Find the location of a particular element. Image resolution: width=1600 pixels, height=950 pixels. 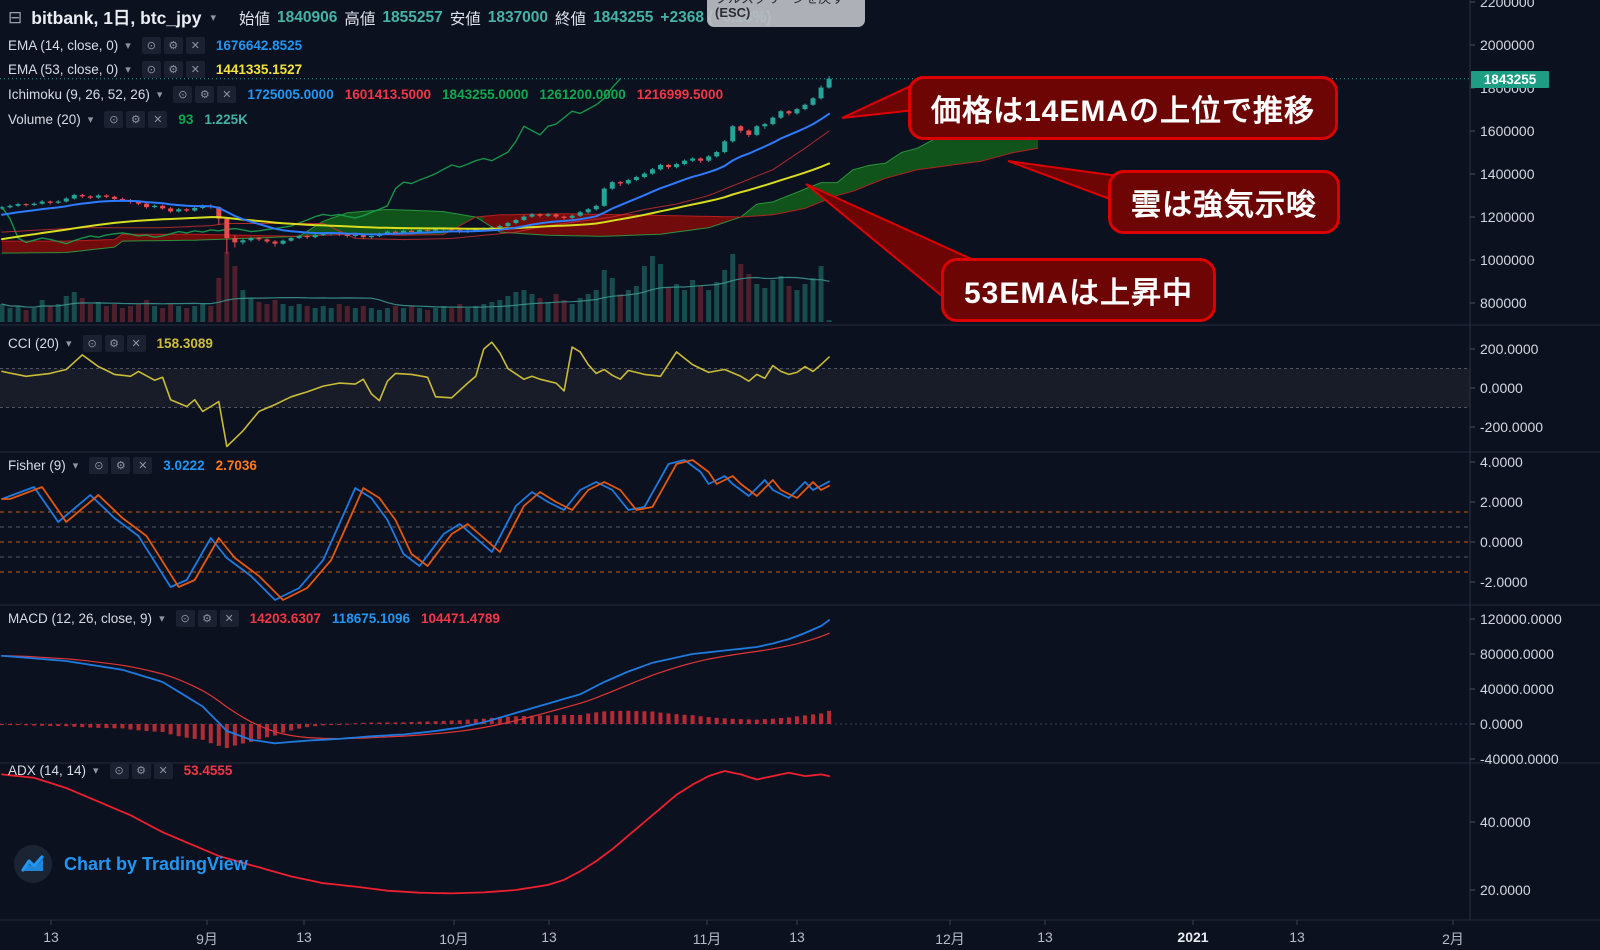

macd-line-value: 118675.1096 is located at coordinates (371, 618).